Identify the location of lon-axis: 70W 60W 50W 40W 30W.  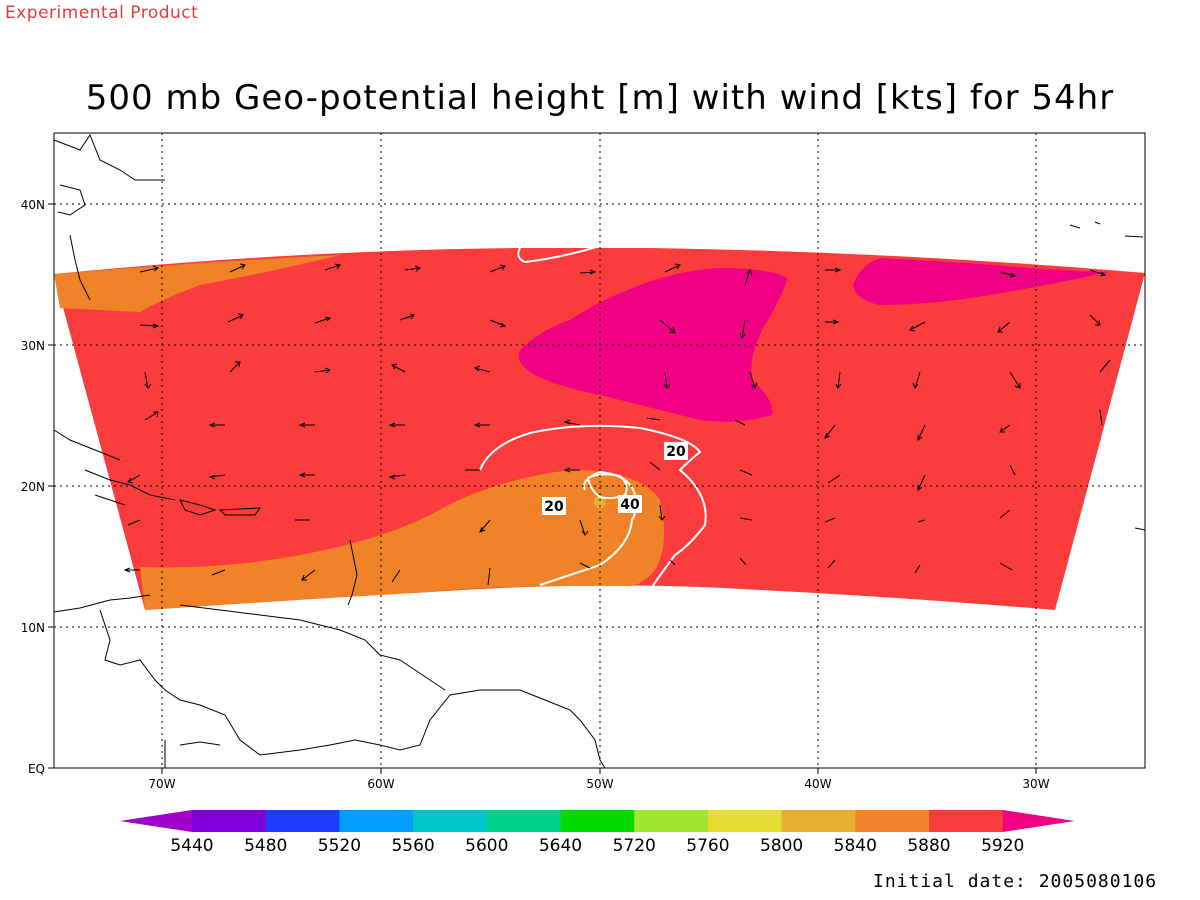
(599, 779).